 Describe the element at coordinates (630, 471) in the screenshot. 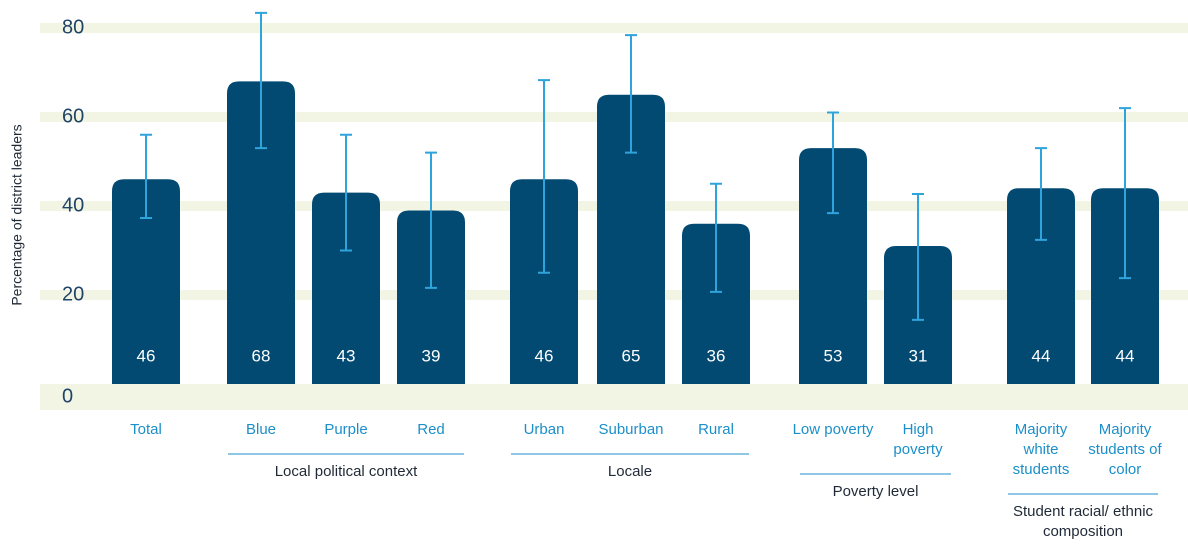

I see `group-label: Locale` at that location.